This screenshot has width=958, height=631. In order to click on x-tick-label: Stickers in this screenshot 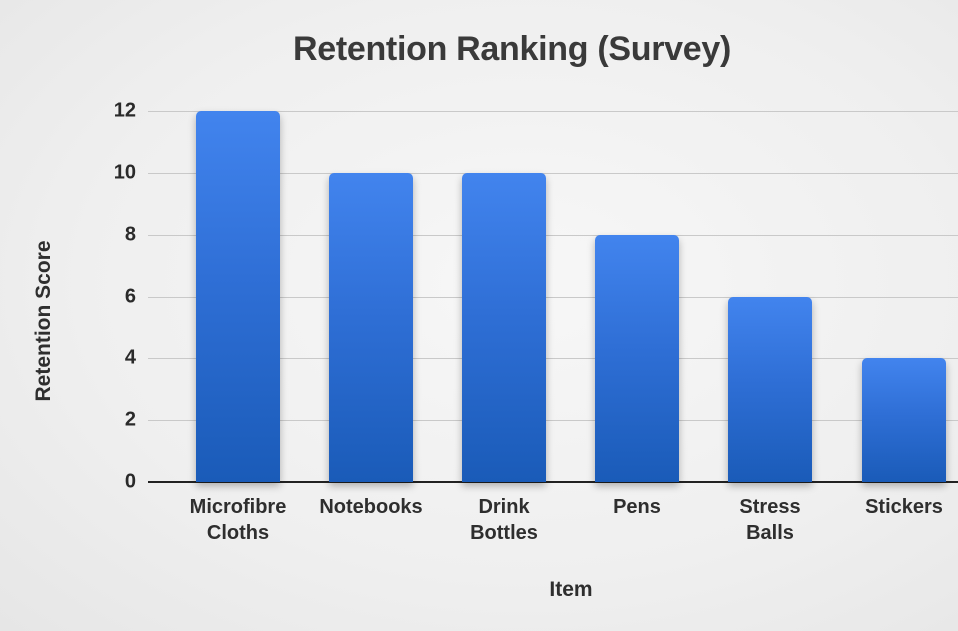, I will do `click(904, 507)`.